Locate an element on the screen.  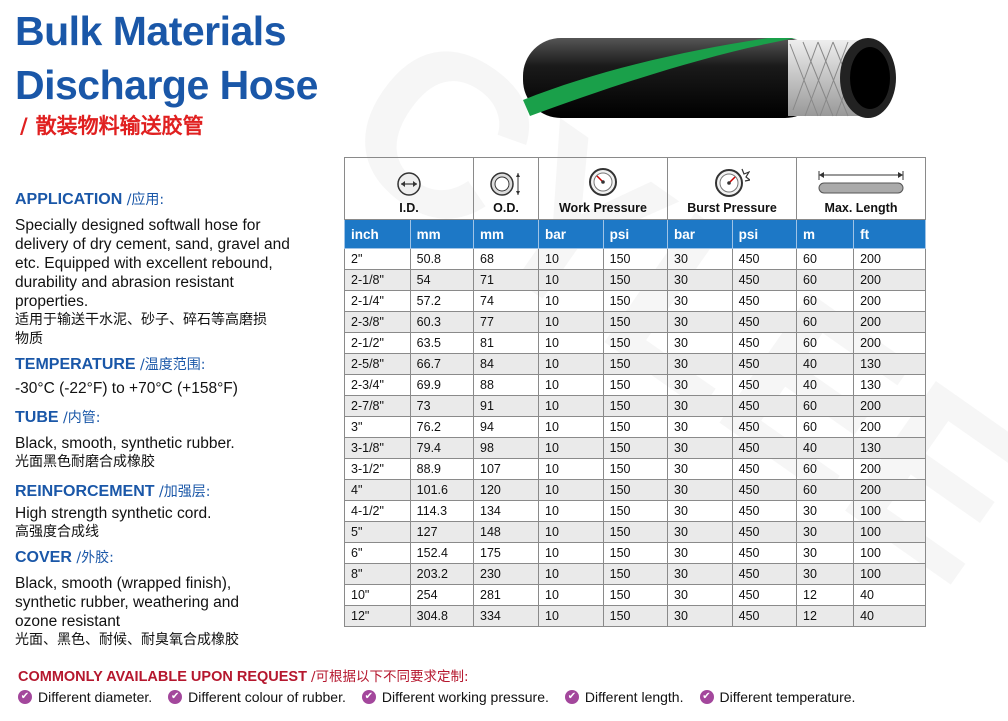
table-cell: 101.6 is located at coordinates (442, 490).